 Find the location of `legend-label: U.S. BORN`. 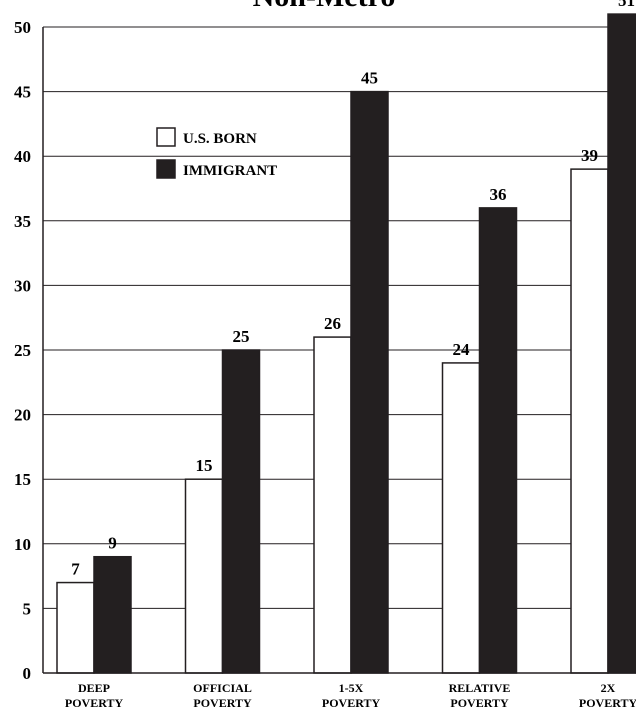

legend-label: U.S. BORN is located at coordinates (220, 139).